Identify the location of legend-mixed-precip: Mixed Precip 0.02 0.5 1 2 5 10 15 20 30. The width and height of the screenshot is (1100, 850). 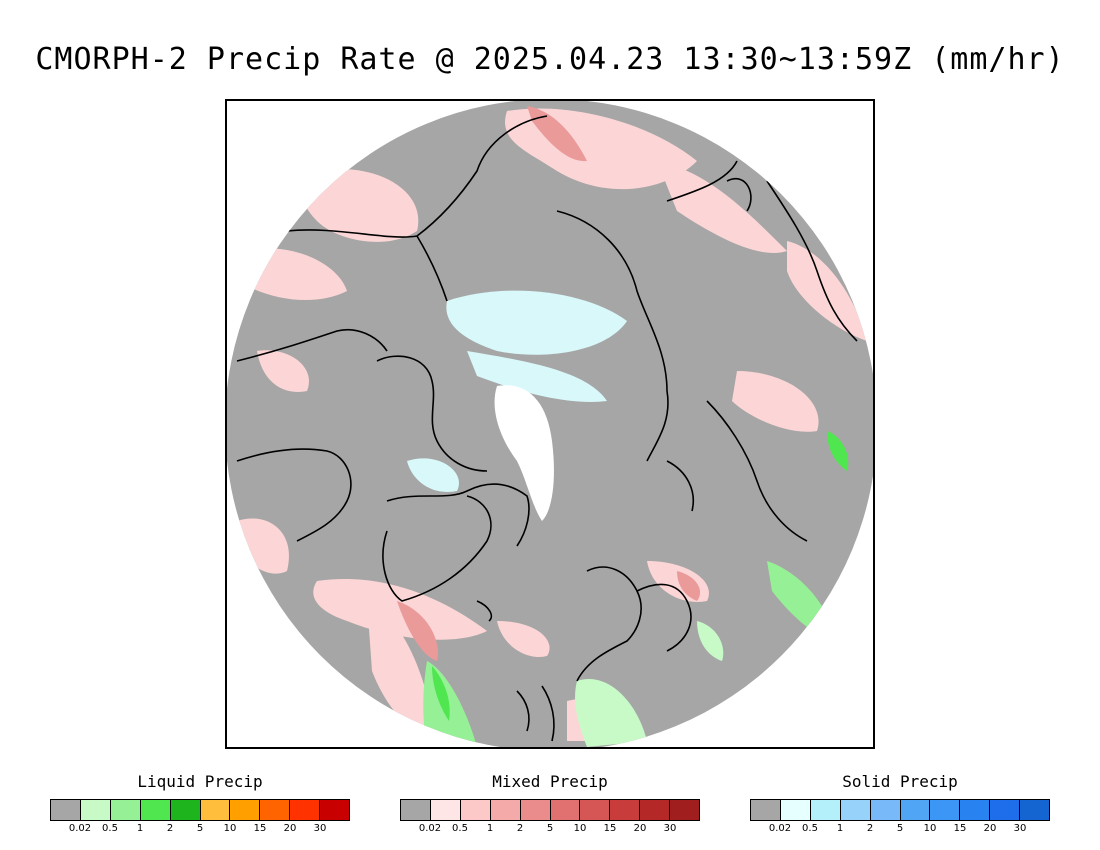
(550, 803).